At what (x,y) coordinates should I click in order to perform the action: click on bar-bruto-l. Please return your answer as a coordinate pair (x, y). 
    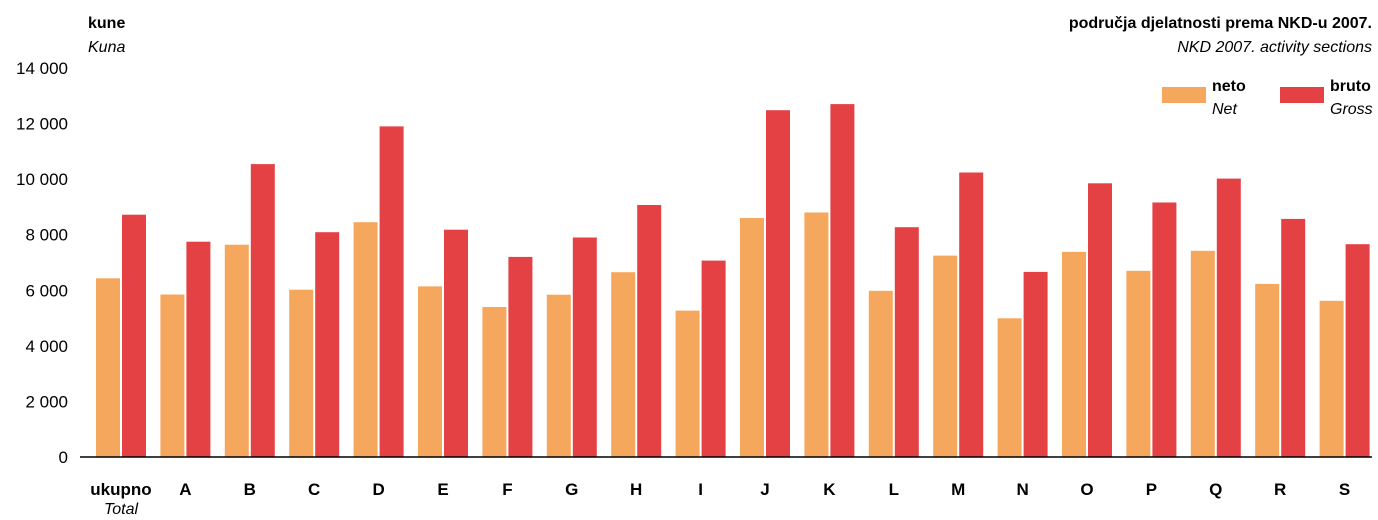
    Looking at the image, I should click on (906, 342).